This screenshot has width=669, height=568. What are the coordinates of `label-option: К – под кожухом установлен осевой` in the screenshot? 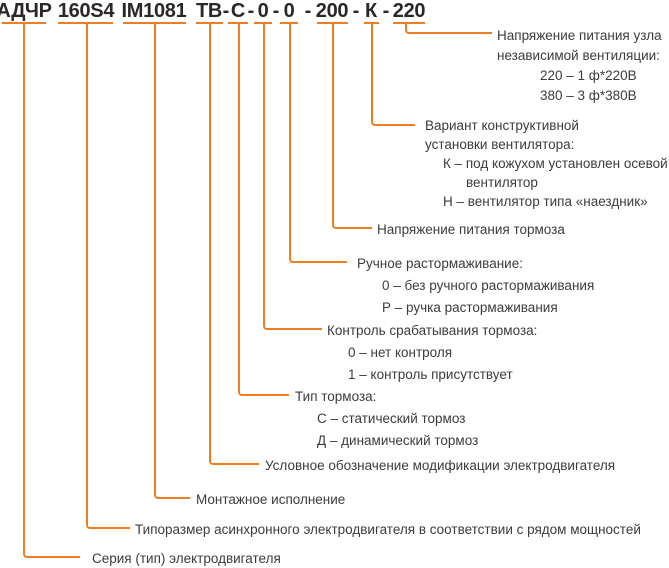 It's located at (555, 163).